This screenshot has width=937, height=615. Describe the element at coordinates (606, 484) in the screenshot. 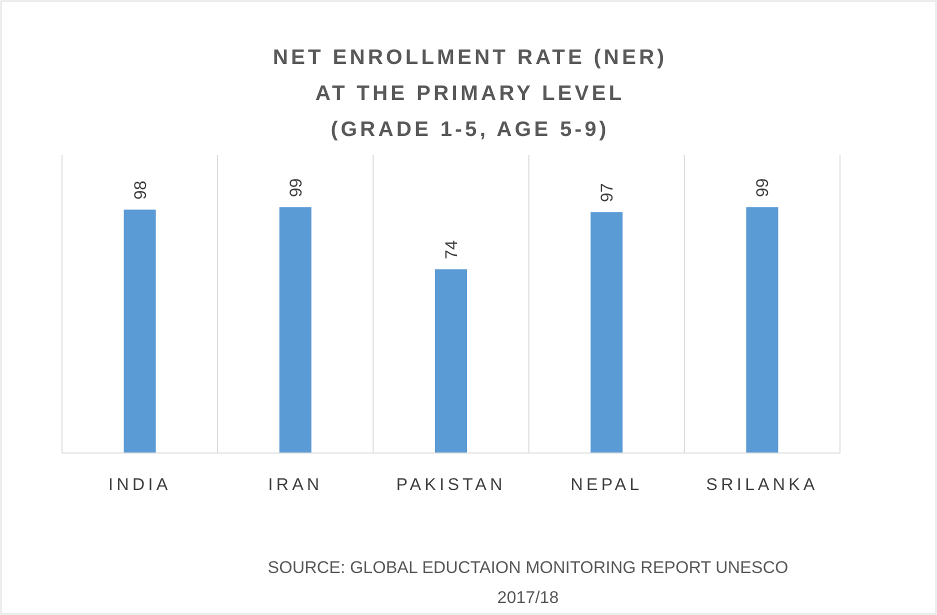

I see `x-tick-label: NEPAL` at that location.